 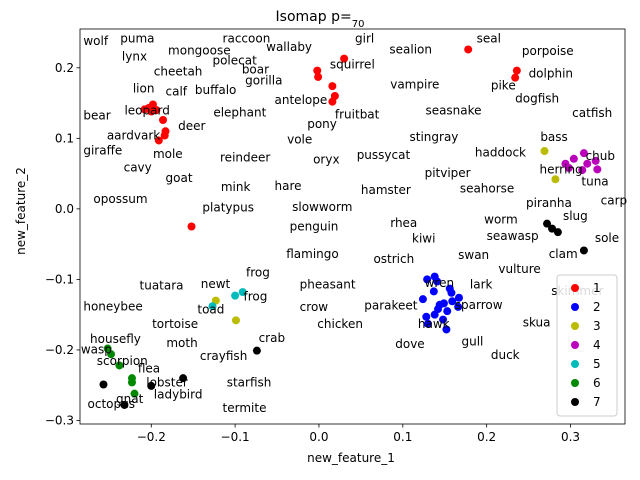 What do you see at coordinates (340, 324) in the screenshot?
I see `point-label: chicken` at bounding box center [340, 324].